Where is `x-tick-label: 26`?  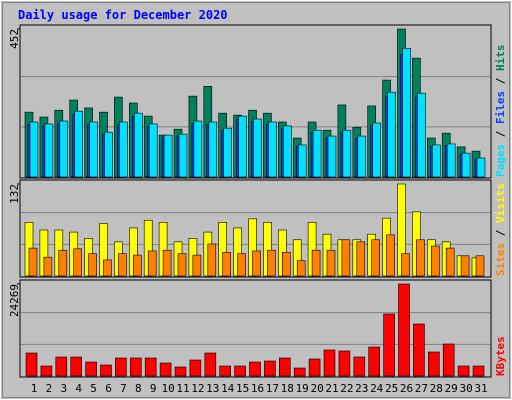
x-tick-label: 26 is located at coordinates (406, 388).